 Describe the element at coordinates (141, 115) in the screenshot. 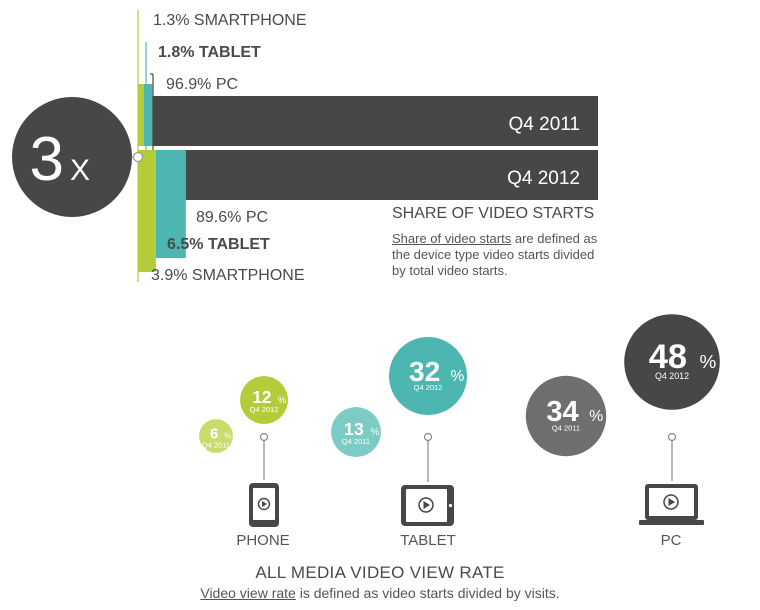

I see `bar-smartphone-q4-2011` at that location.